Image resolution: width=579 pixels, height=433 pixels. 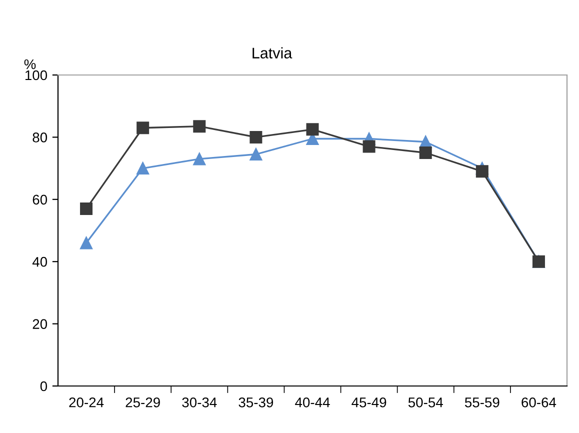 I want to click on x-tick-label: 35-39, so click(x=256, y=402).